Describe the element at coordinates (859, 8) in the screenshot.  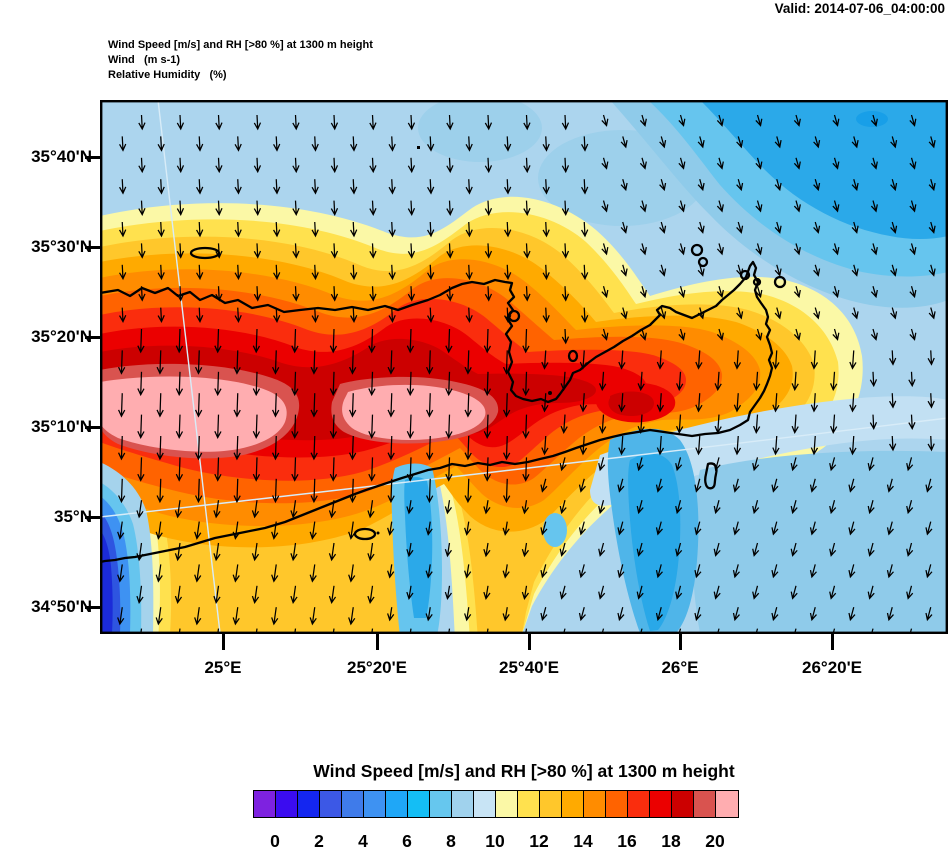
I see `valid-timestamp: Valid: 2014-07-06_04:00:00` at that location.